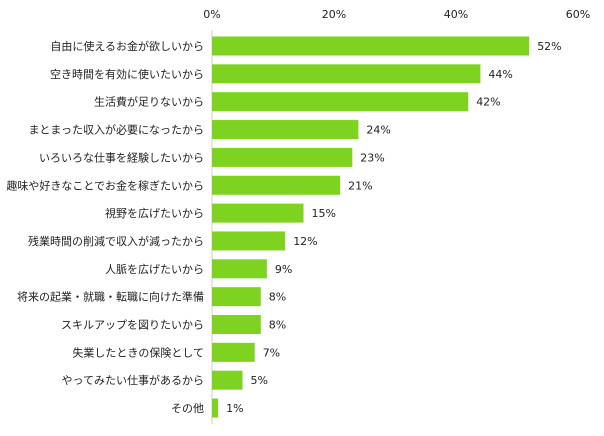 Image resolution: width=604 pixels, height=436 pixels. What do you see at coordinates (116, 130) in the screenshot?
I see `category-label: まとまった収入が必要になったから` at bounding box center [116, 130].